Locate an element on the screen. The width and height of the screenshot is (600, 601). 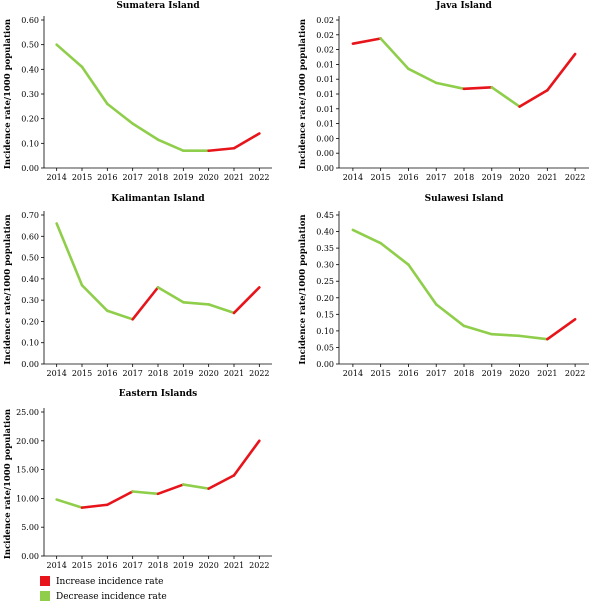
chart-title: Sulawesi Island is located at coordinates (464, 199).